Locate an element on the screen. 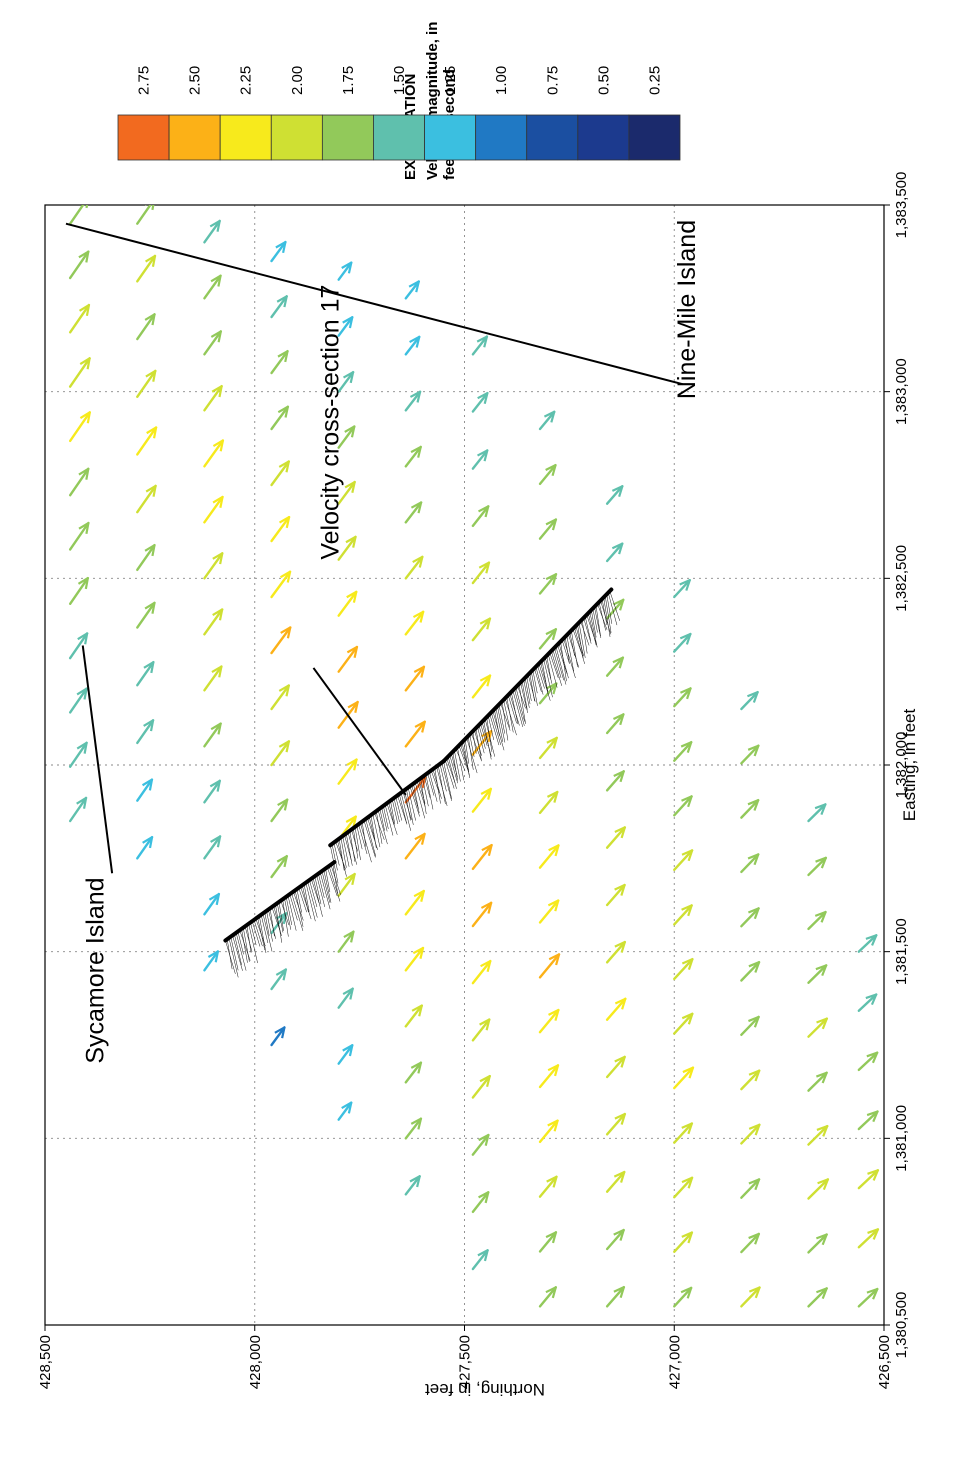 The image size is (968, 1458). annotation-label: Velocity cross-section 17 is located at coordinates (331, 422).